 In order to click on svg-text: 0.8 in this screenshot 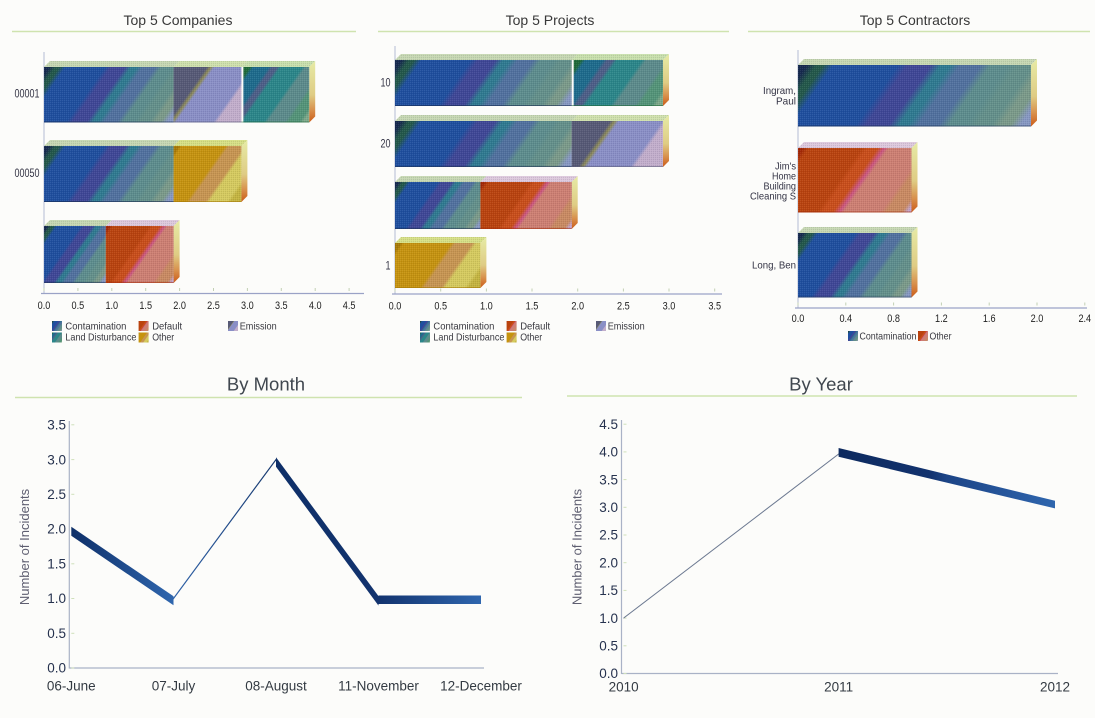, I will do `click(893, 319)`.